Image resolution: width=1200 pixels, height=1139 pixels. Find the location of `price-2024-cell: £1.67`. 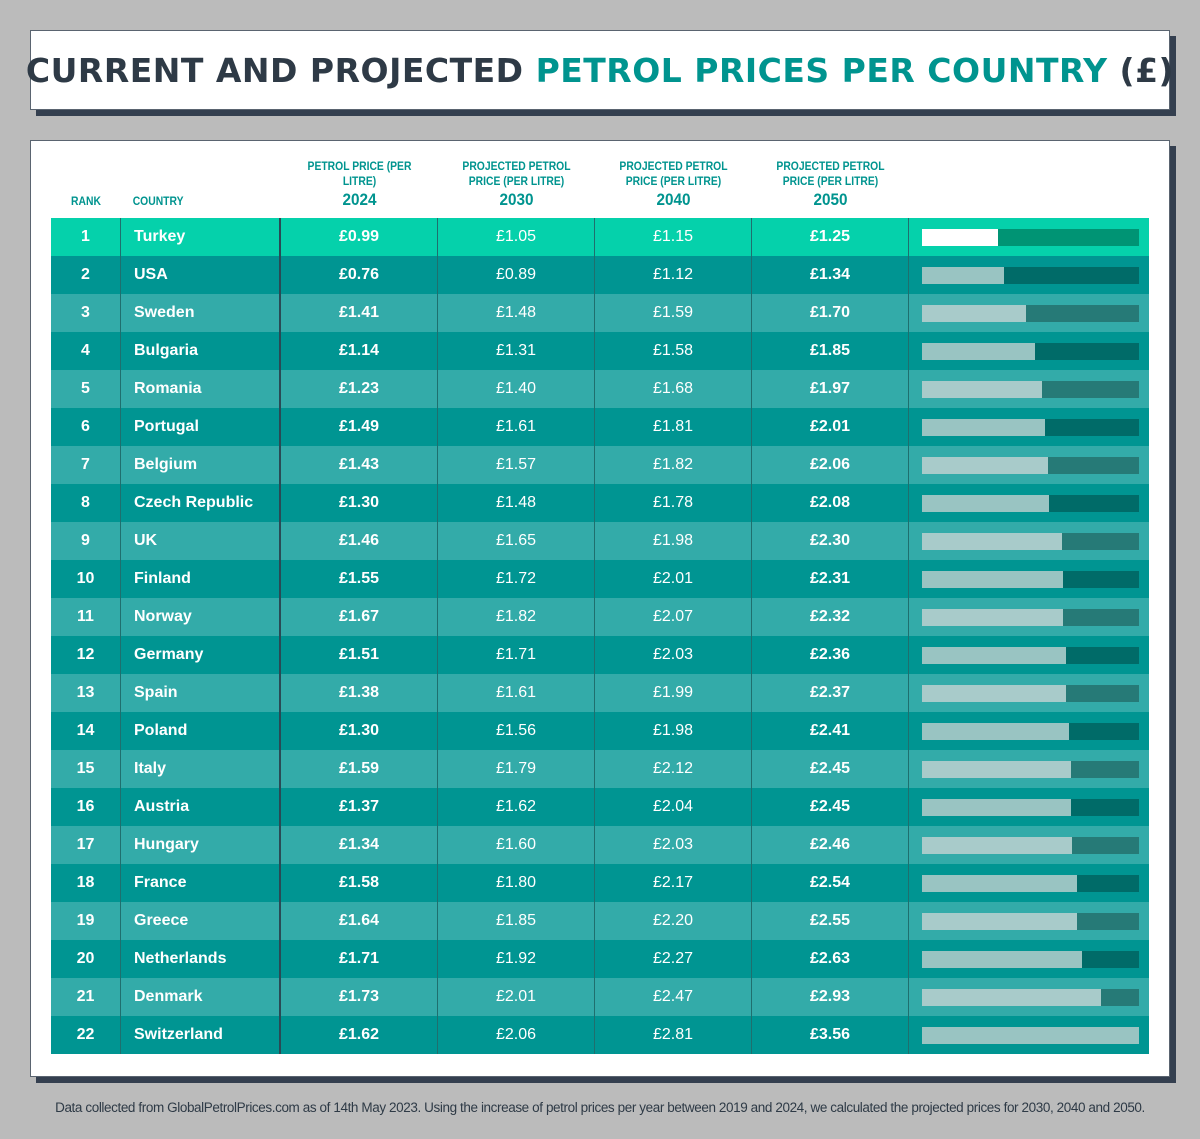

price-2024-cell: £1.67 is located at coordinates (359, 617).